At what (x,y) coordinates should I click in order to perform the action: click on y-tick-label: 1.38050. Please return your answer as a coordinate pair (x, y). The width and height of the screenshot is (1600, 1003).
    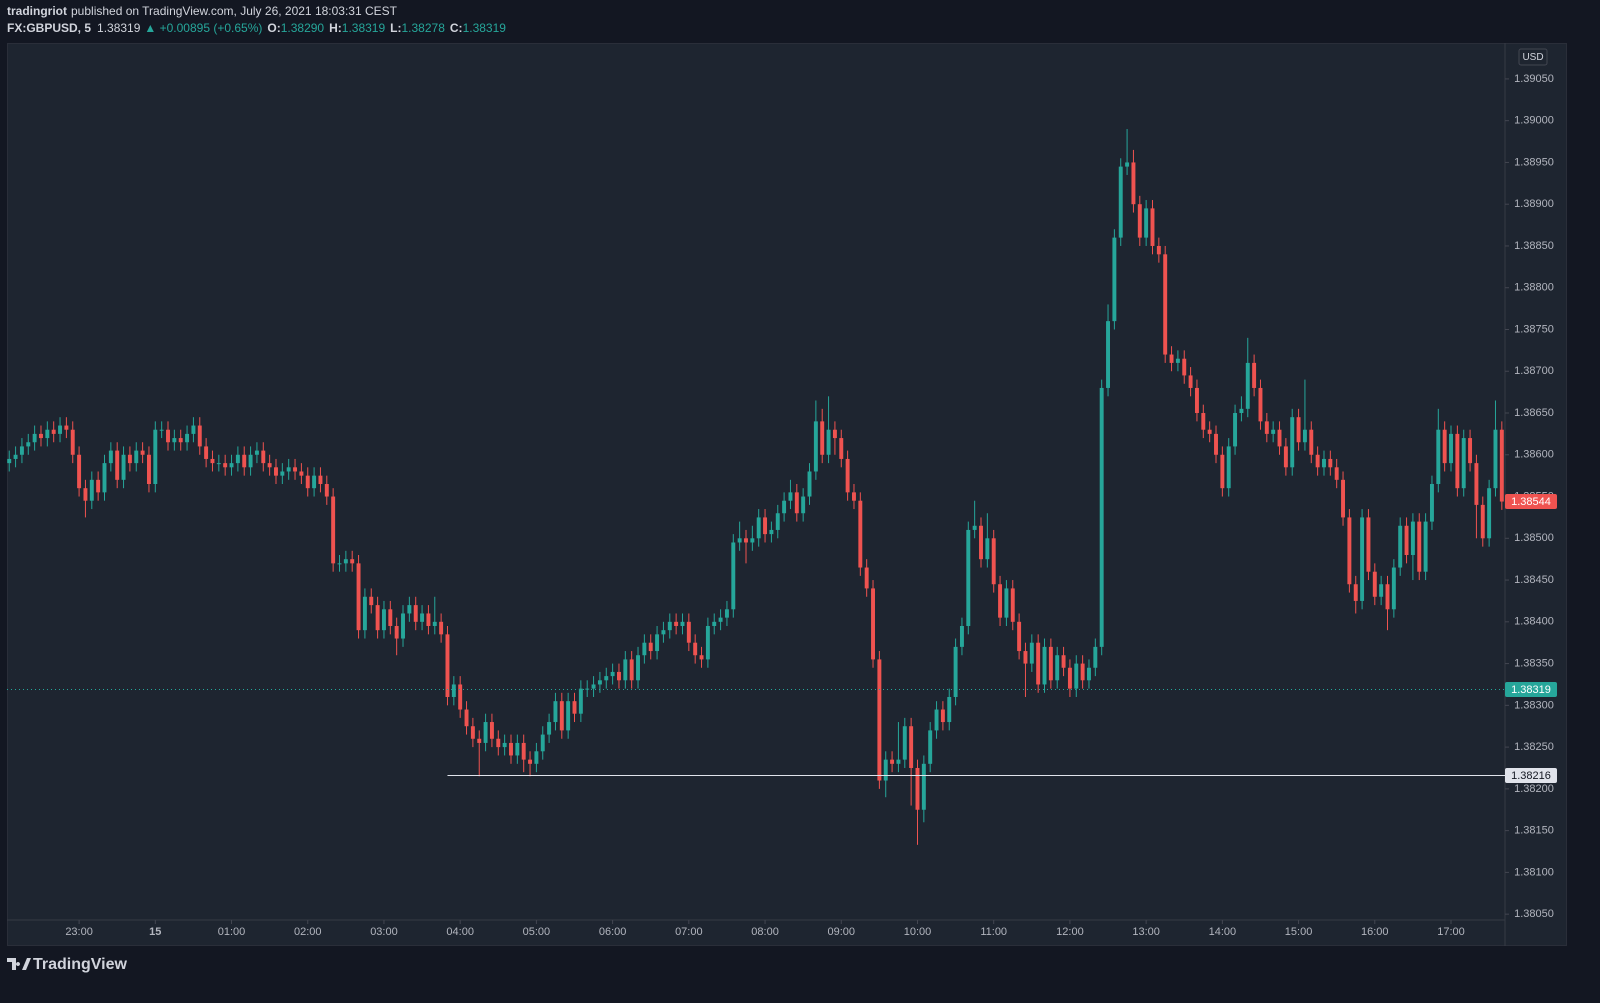
    Looking at the image, I should click on (1534, 914).